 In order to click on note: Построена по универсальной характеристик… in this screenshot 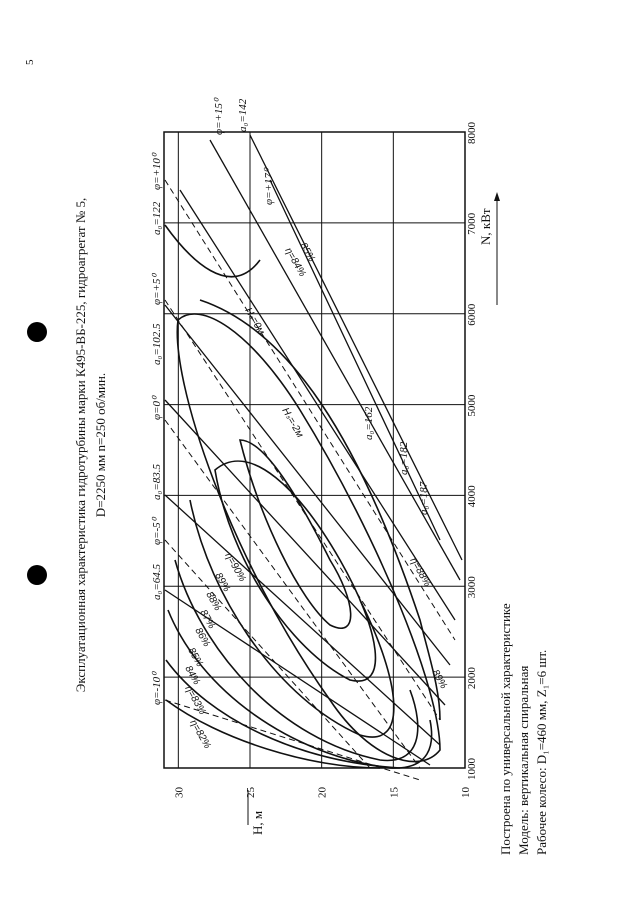, I will do `click(505, 729)`.